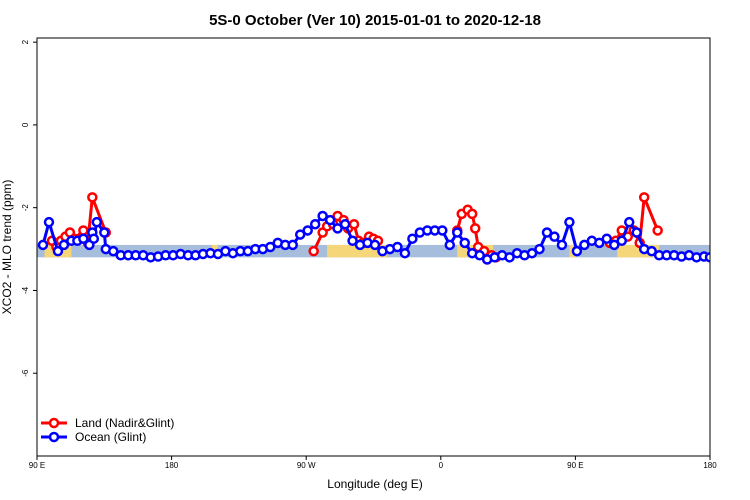  I want to click on x-tick-label: 90 W, so click(306, 465).